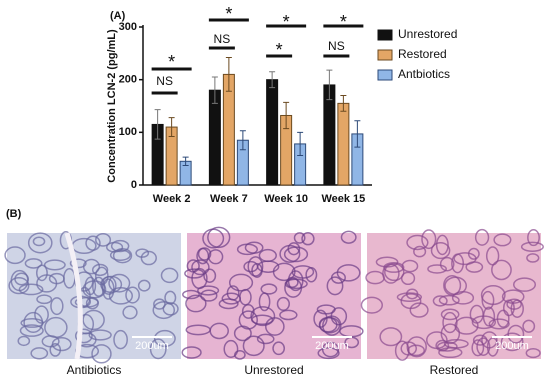 The width and height of the screenshot is (550, 382). Describe the element at coordinates (94, 370) in the screenshot. I see `image-caption: Antibiotics` at that location.